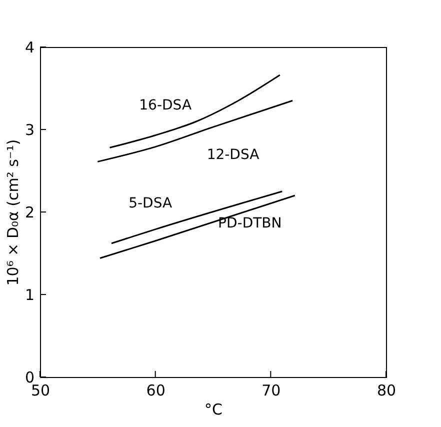 Image resolution: width=441 pixels, height=427 pixels. What do you see at coordinates (150, 203) in the screenshot?
I see `series-label: 5-DSA` at bounding box center [150, 203].